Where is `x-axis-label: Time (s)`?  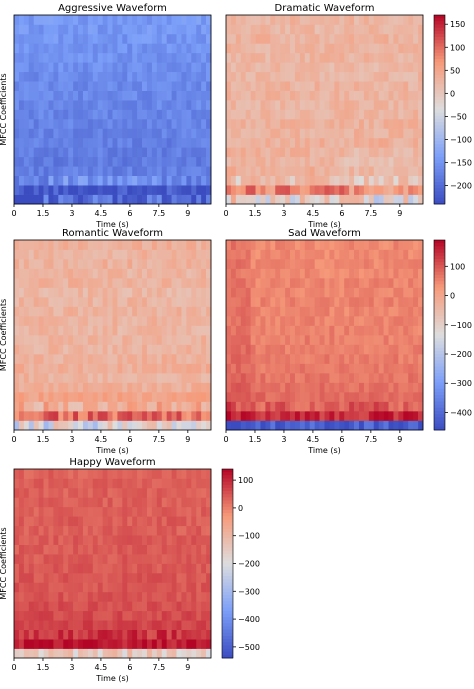
x-axis-label: Time (s) is located at coordinates (112, 224).